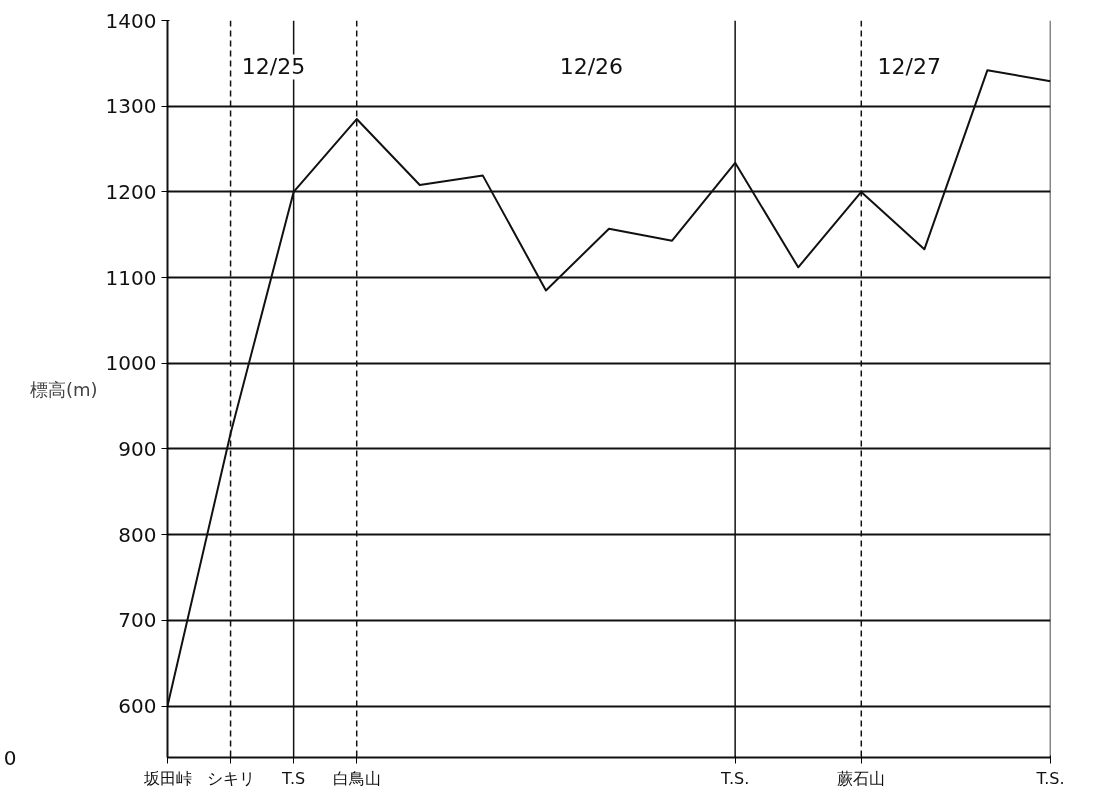  Describe the element at coordinates (137, 448) in the screenshot. I see `y-tick-label: 900` at that location.